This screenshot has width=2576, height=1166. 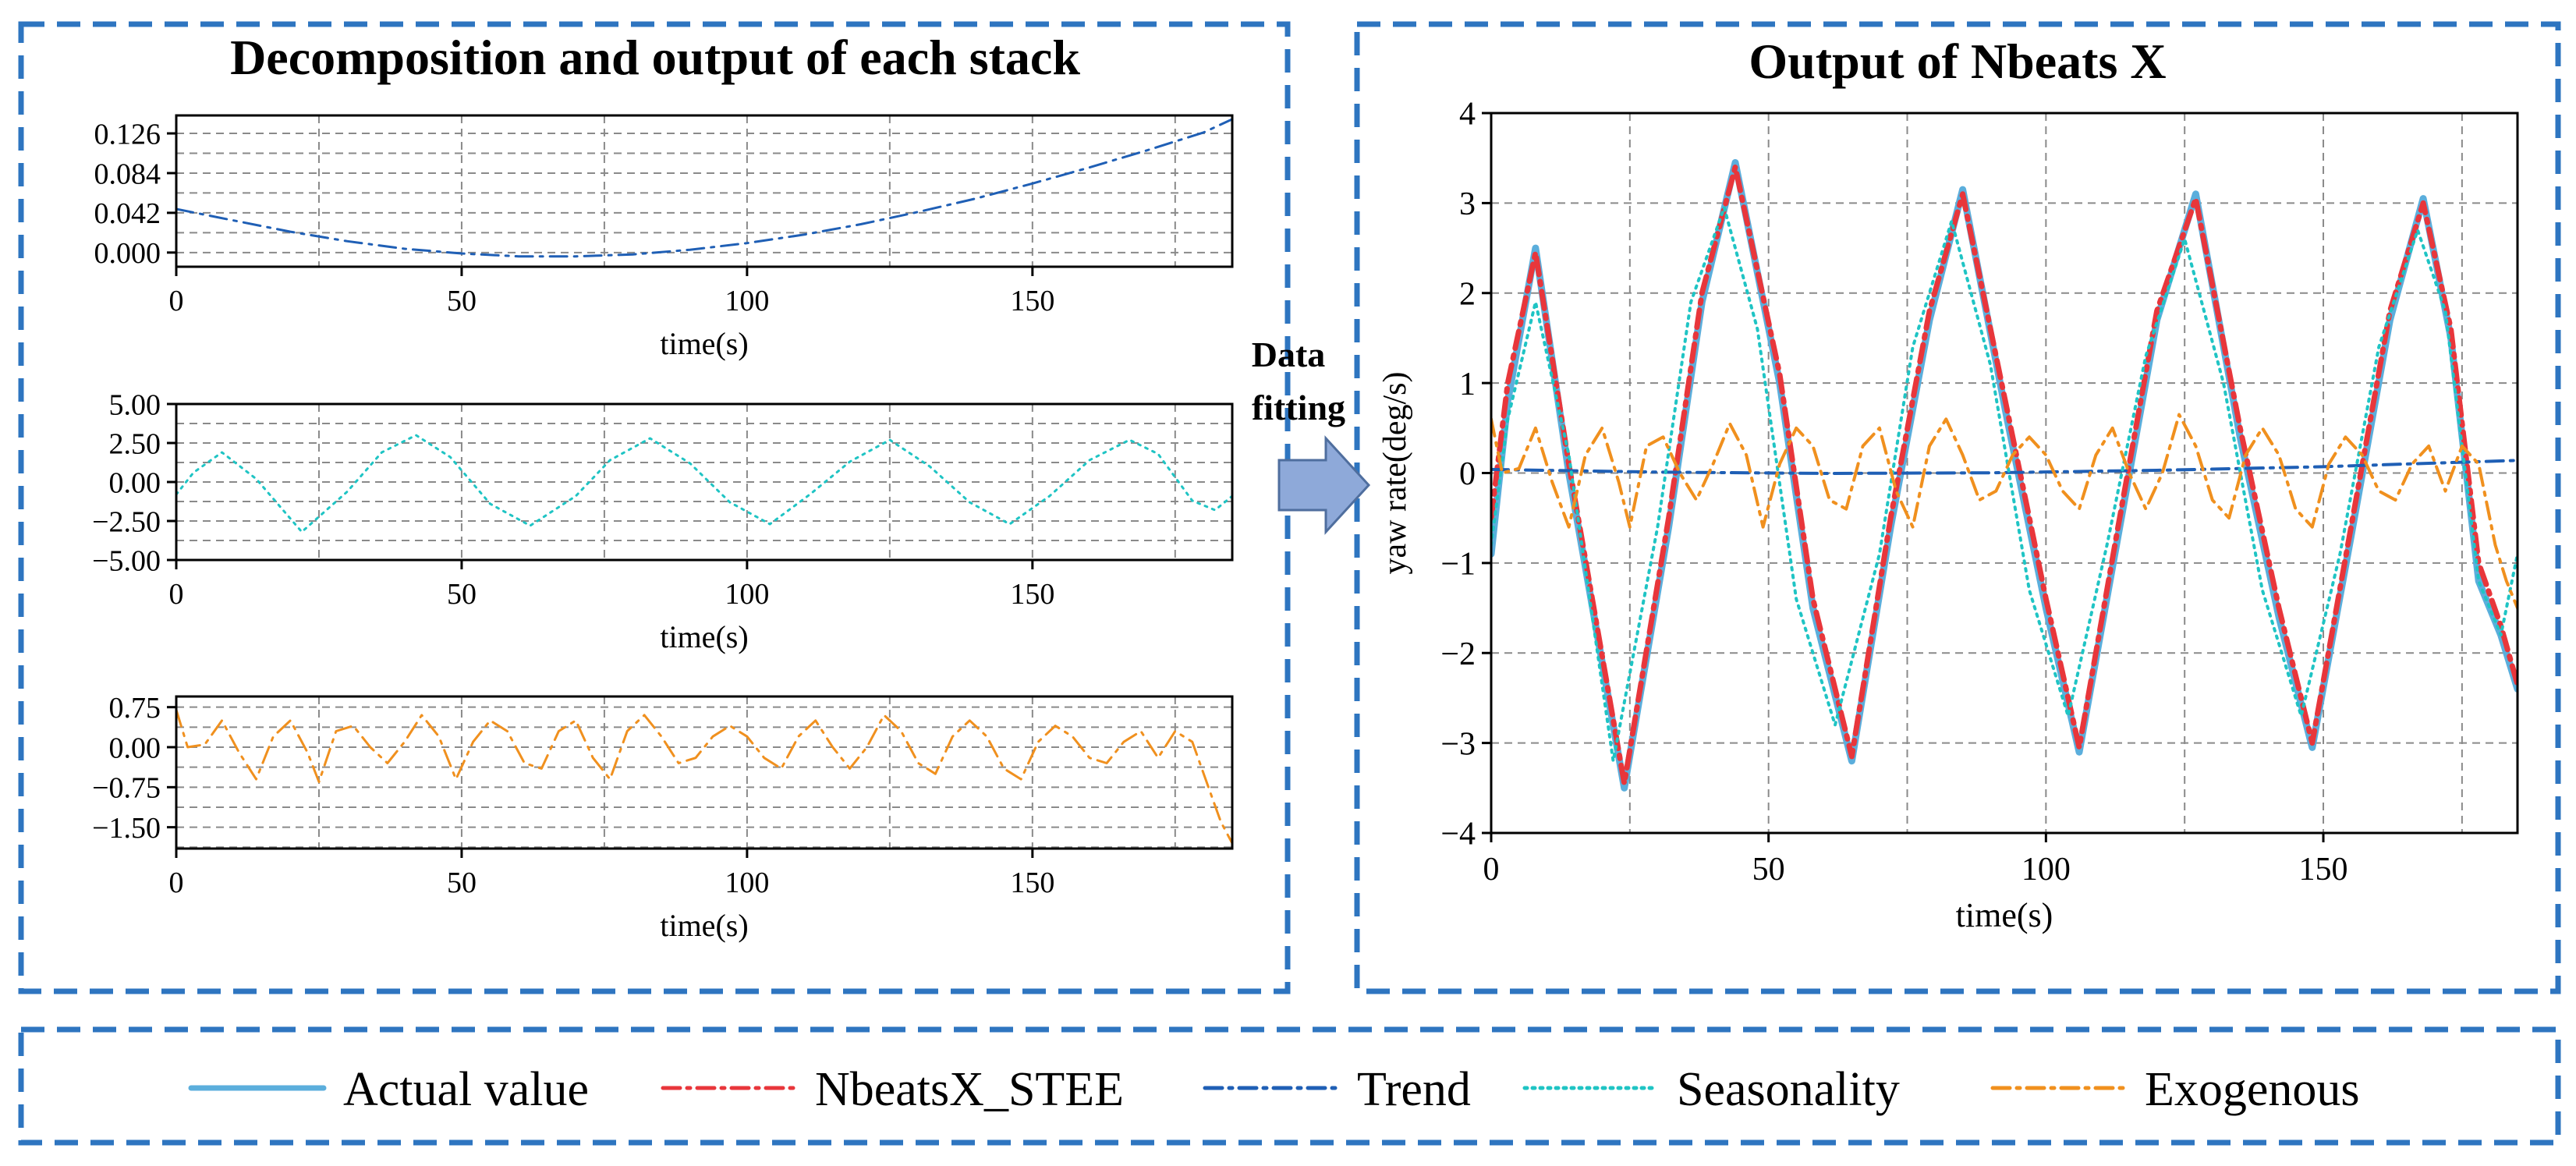 I want to click on y-axis-label: yaw rate(deg/s), so click(x=1395, y=473).